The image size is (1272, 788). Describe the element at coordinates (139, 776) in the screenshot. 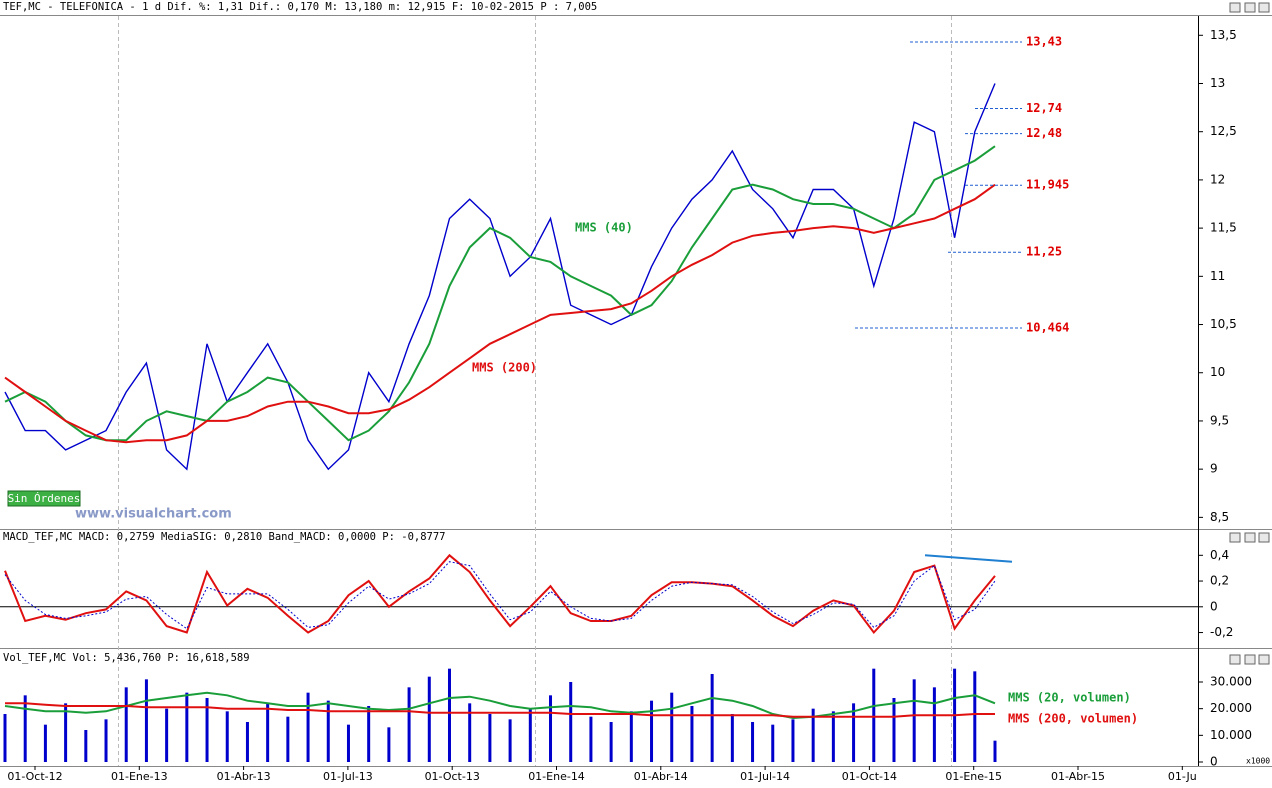

I see `x-tick-label: 01-Ene-13` at that location.